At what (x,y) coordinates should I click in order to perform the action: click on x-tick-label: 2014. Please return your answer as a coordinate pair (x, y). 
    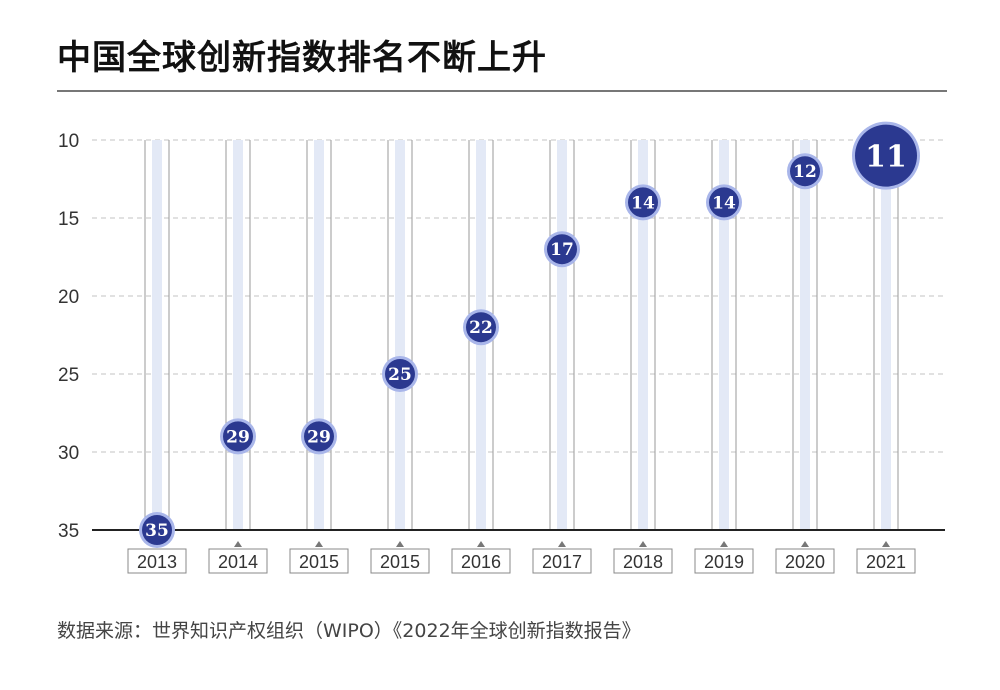
    Looking at the image, I should click on (238, 562).